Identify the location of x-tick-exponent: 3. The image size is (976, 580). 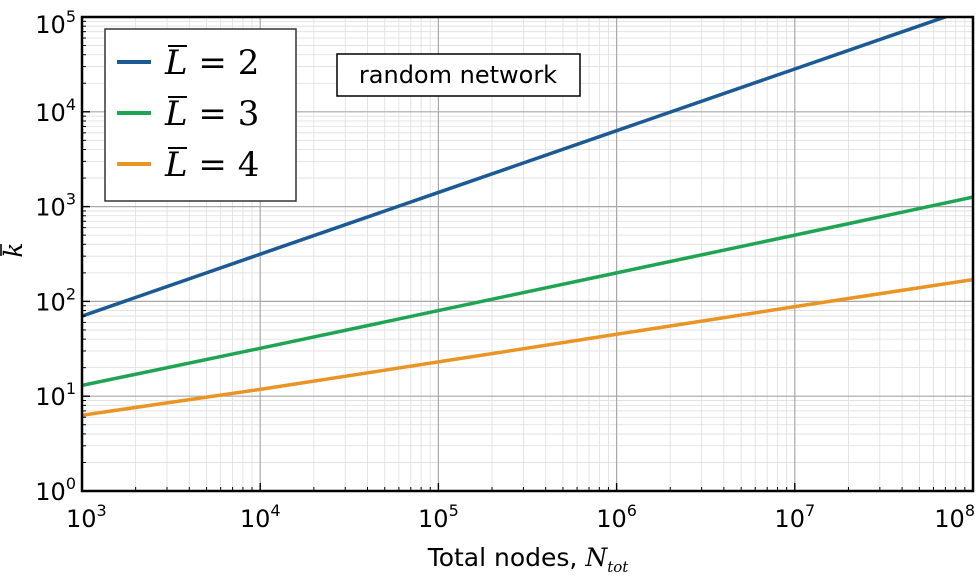
(102, 510).